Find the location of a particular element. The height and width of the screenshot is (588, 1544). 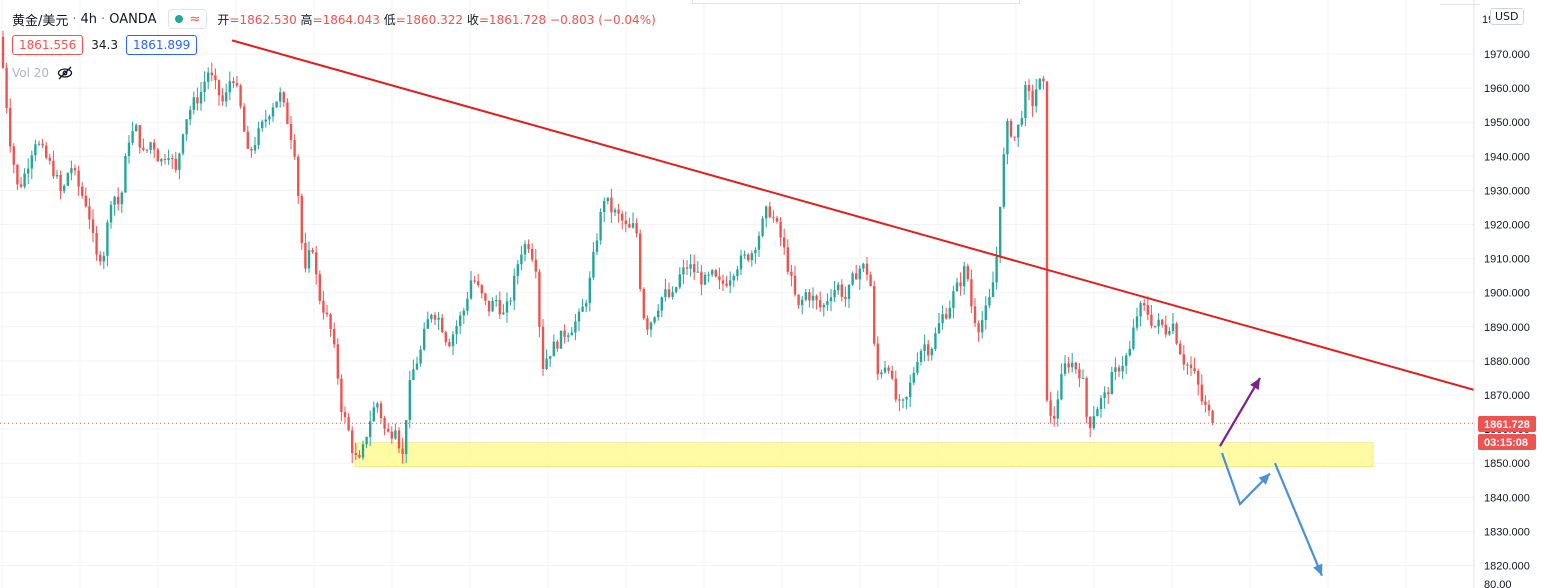

buy-price-button: 1861.899 is located at coordinates (161, 45).